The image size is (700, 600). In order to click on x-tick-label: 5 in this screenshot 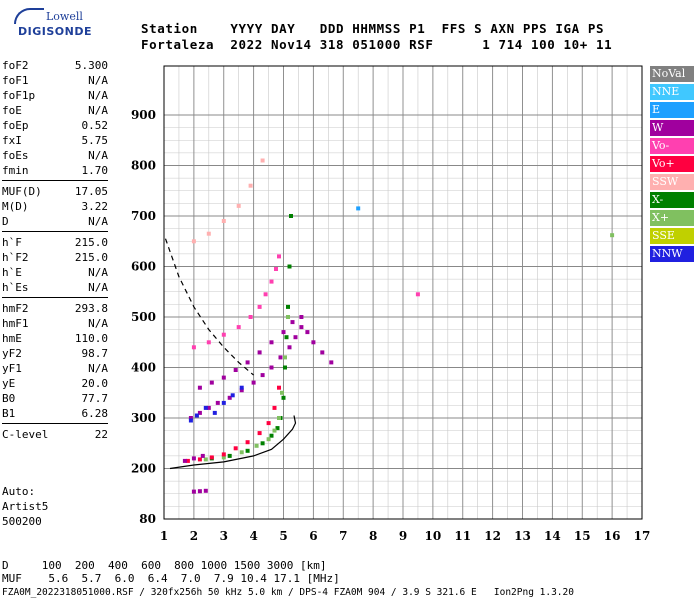, I will do `click(283, 536)`.